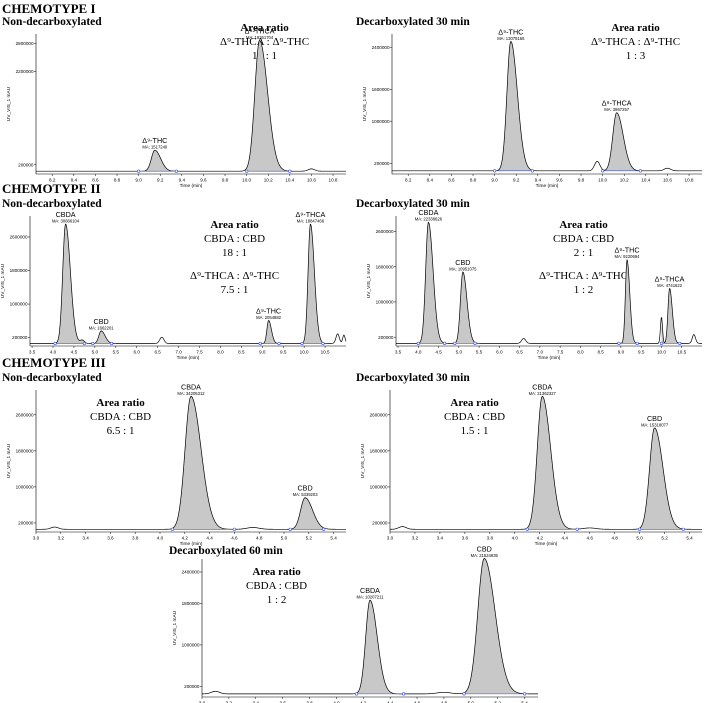 Image resolution: width=708 pixels, height=703 pixels. I want to click on peak-area-value: MA: 1517240, so click(155, 147).